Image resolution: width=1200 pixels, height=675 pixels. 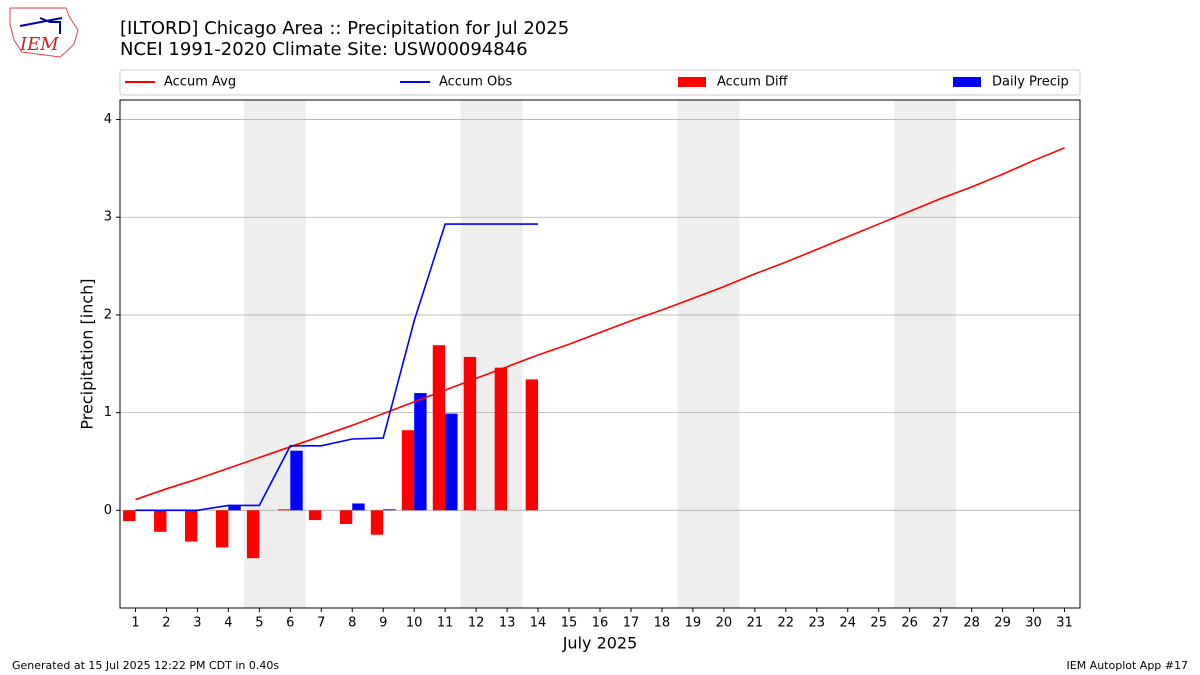 What do you see at coordinates (321, 623) in the screenshot?
I see `x-tick-label: 7` at bounding box center [321, 623].